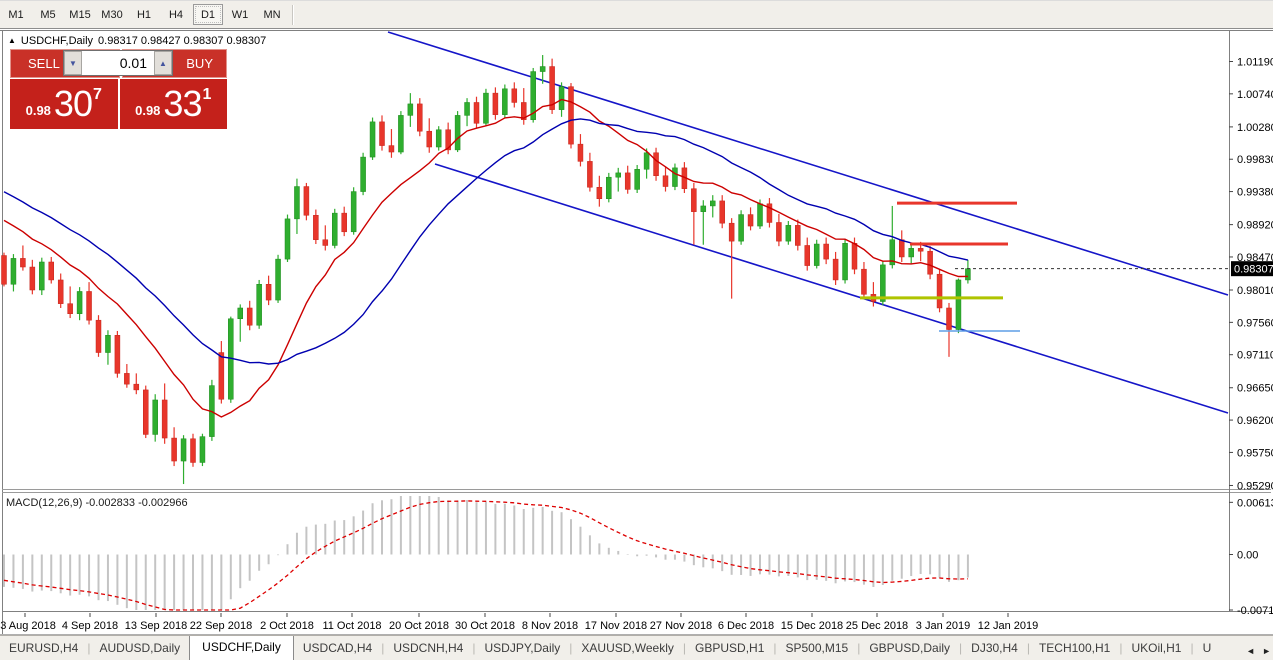 This screenshot has width=1273, height=660. I want to click on tab-gbpusd-h1: GBPUSD,H1, so click(730, 648).